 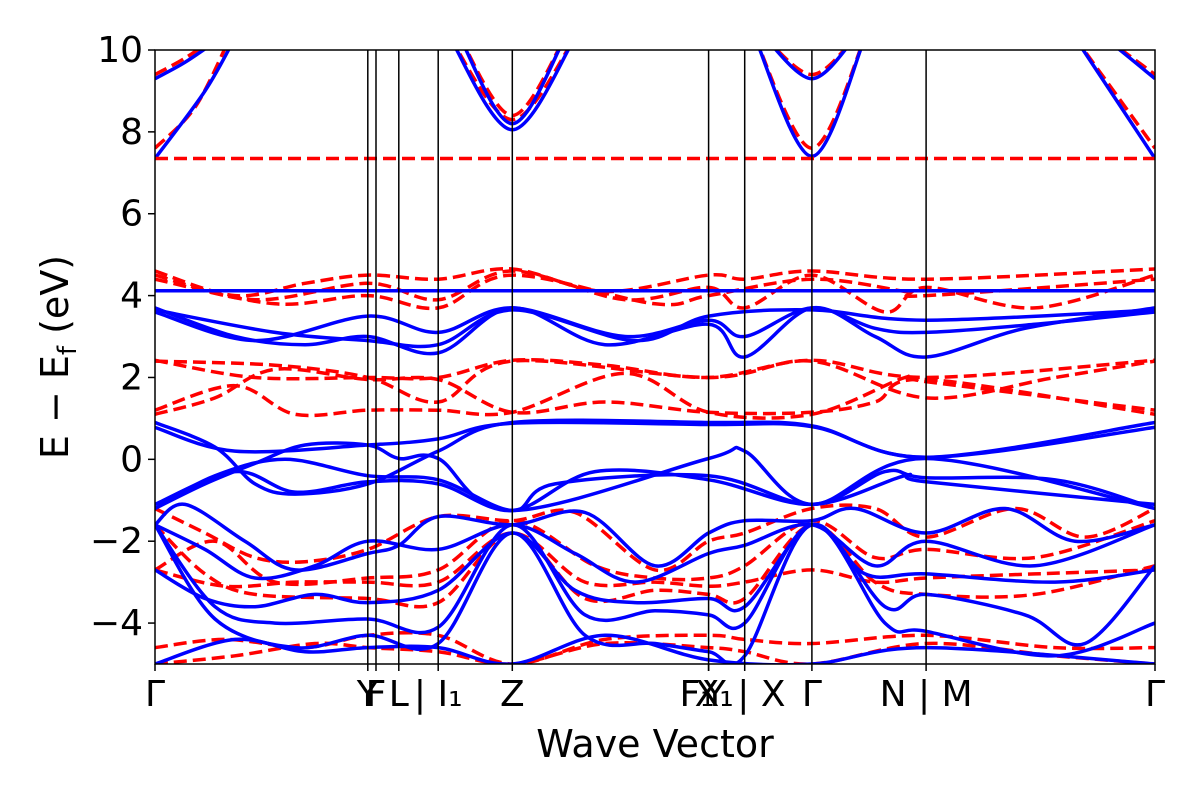 I want to click on x-tick-label: F, so click(x=376, y=694).